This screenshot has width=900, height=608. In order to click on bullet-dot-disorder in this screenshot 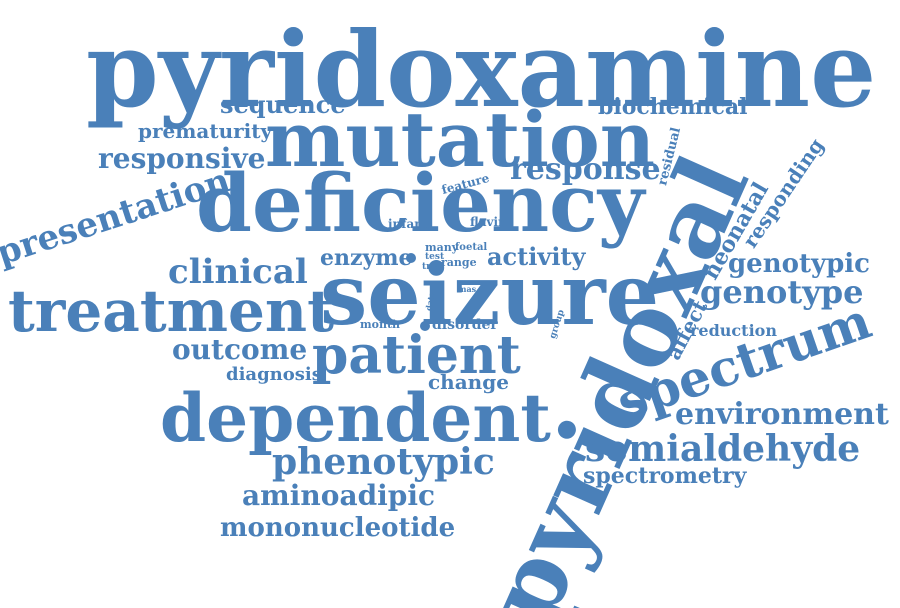, I will do `click(425, 326)`.